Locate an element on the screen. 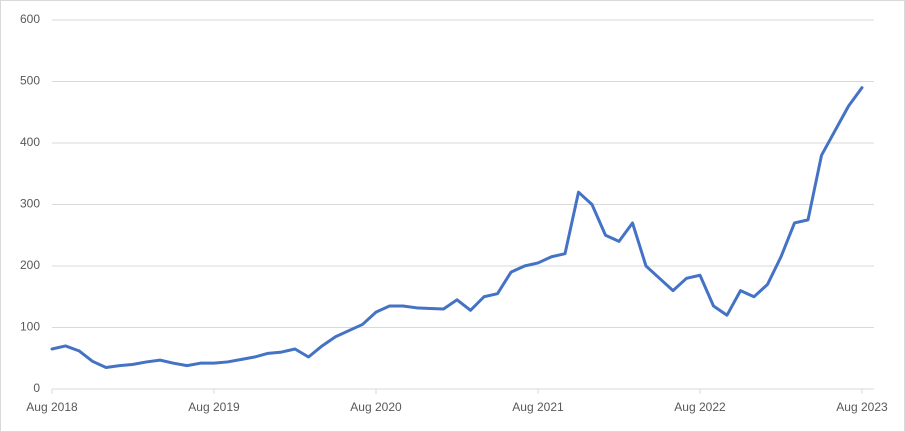 This screenshot has width=905, height=432. y-tick-label: 200 is located at coordinates (30, 265).